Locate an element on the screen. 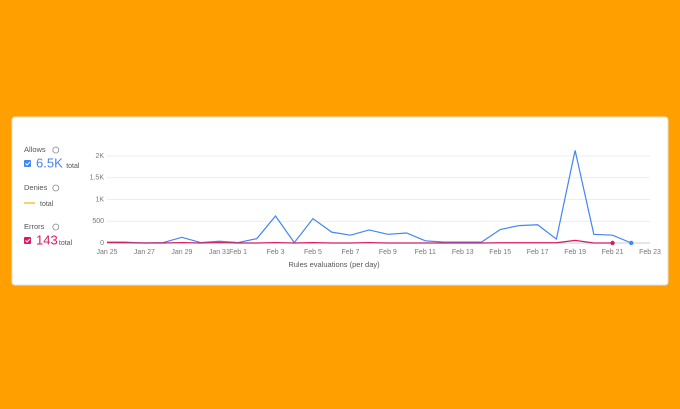  x-tick-label: Jan 31 is located at coordinates (219, 252).